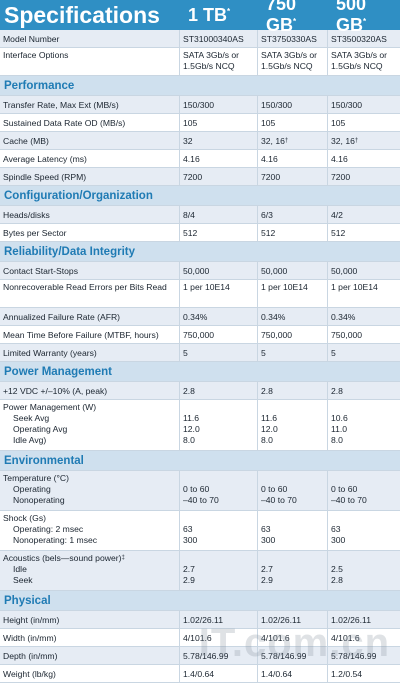  What do you see at coordinates (90, 316) in the screenshot?
I see `row-label: Annualized Failure Rate (AFR)` at bounding box center [90, 316].